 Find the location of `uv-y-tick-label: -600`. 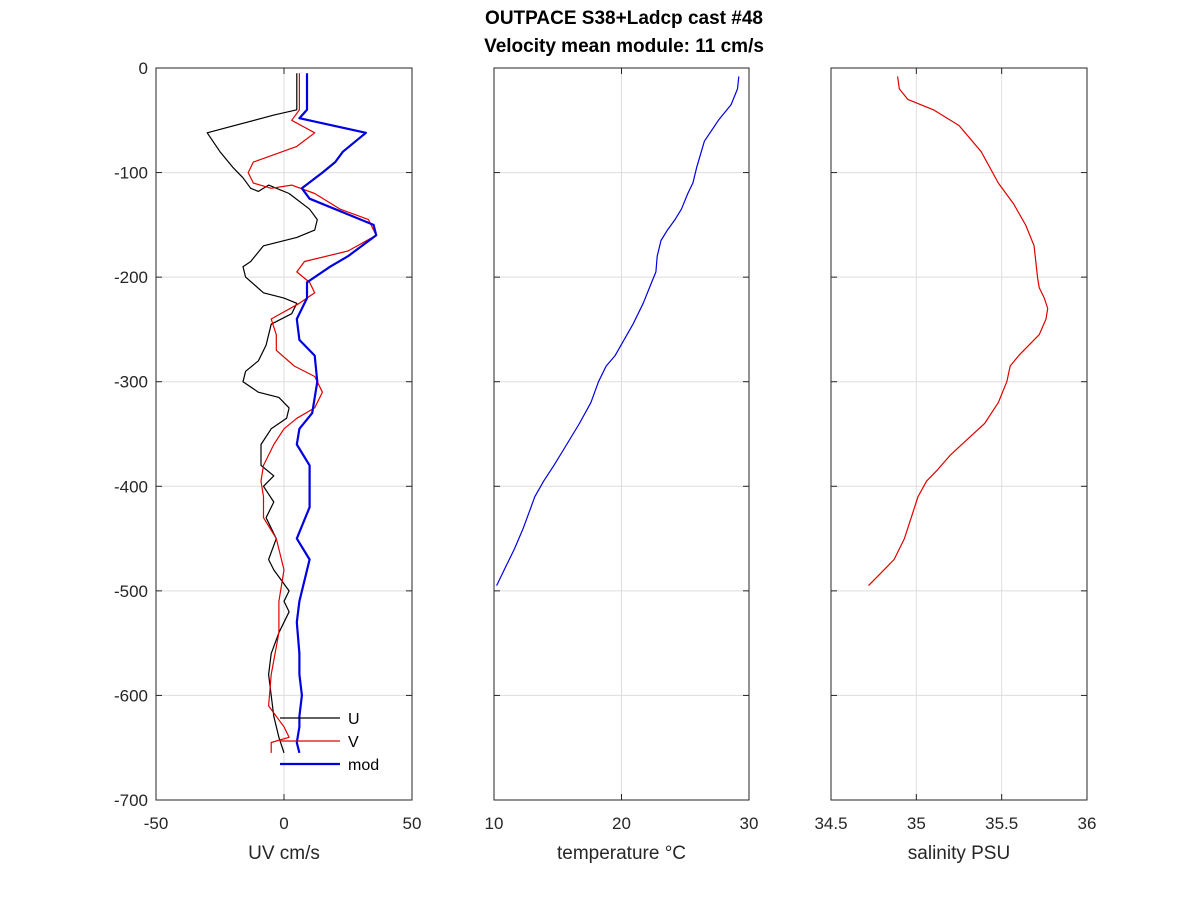

uv-y-tick-label: -600 is located at coordinates (131, 695).